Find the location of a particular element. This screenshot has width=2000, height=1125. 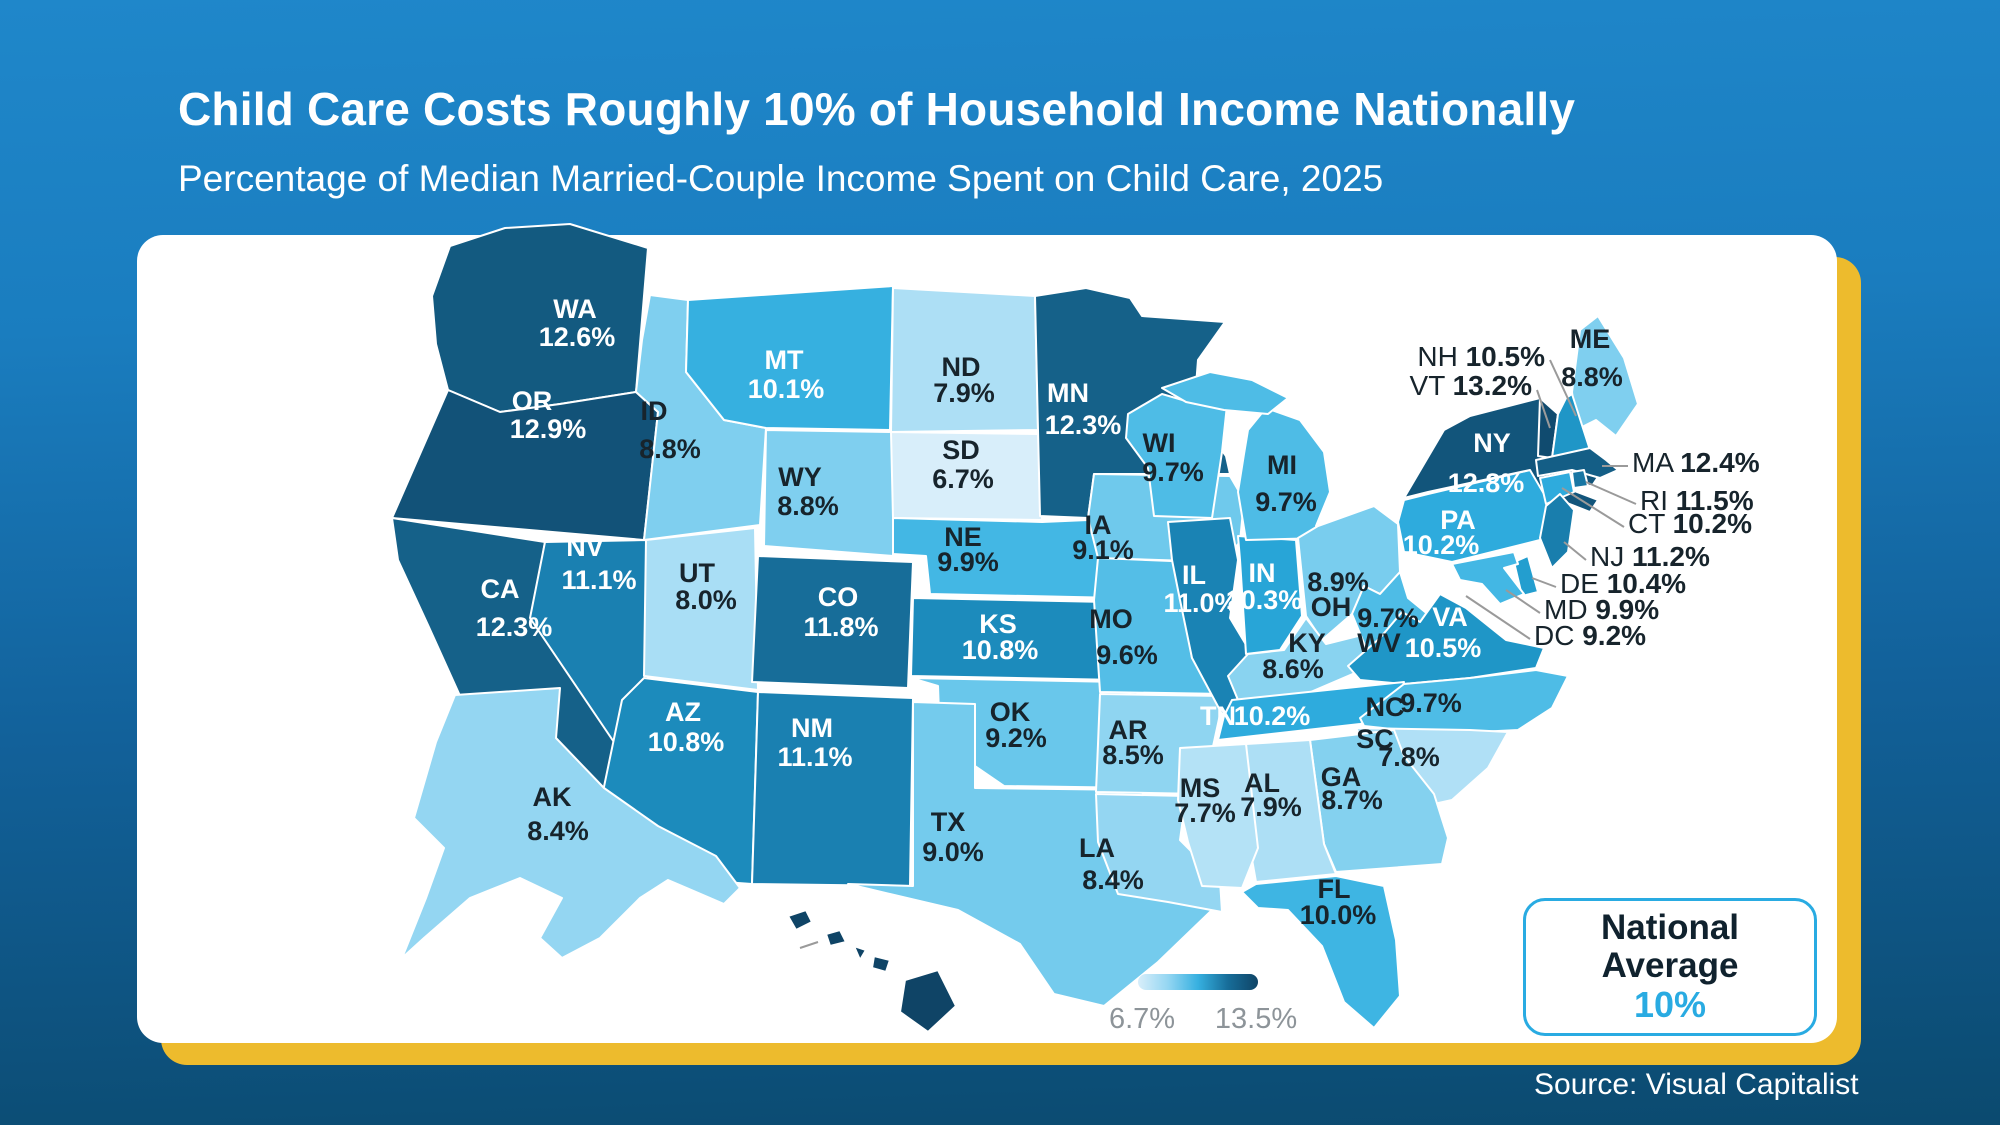

national-average-box: National Average 10% is located at coordinates (1670, 967).